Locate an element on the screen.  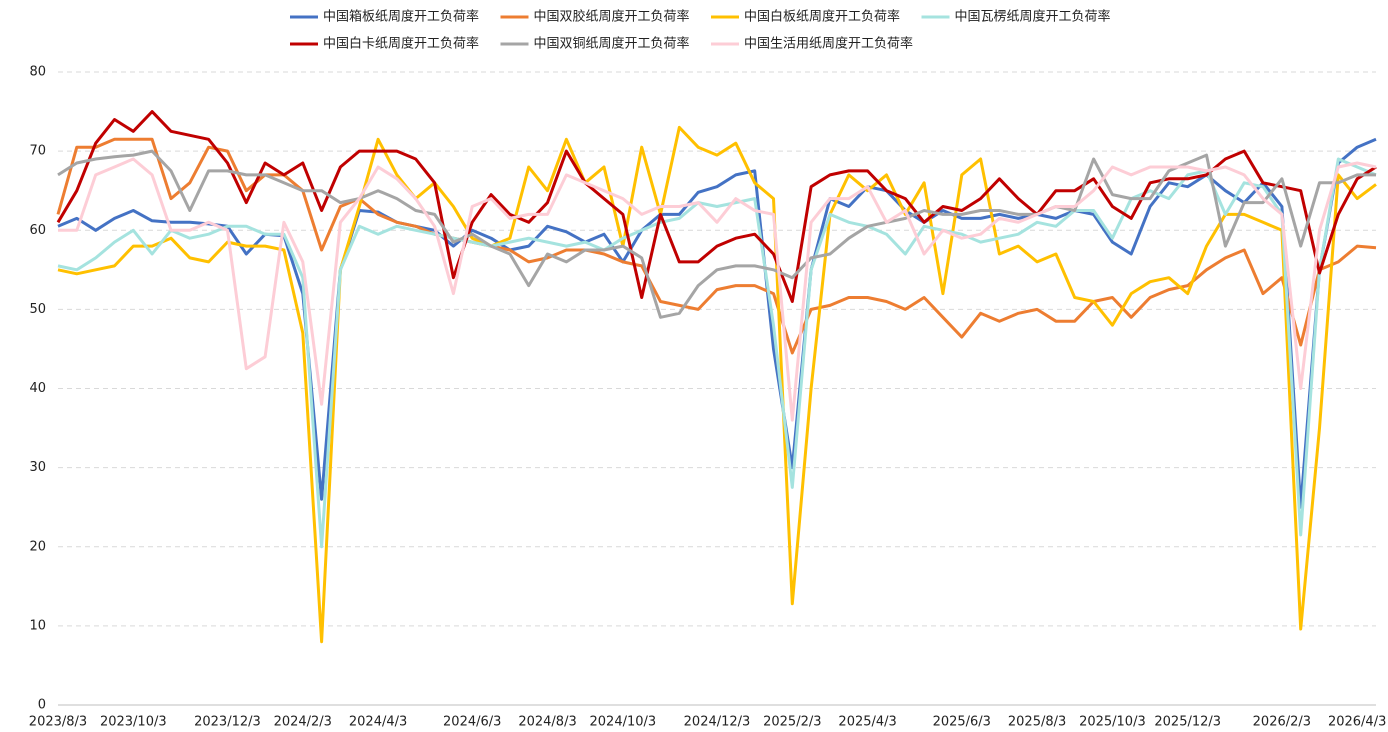
x-tick-label: 2024/4/3 is located at coordinates (378, 722).